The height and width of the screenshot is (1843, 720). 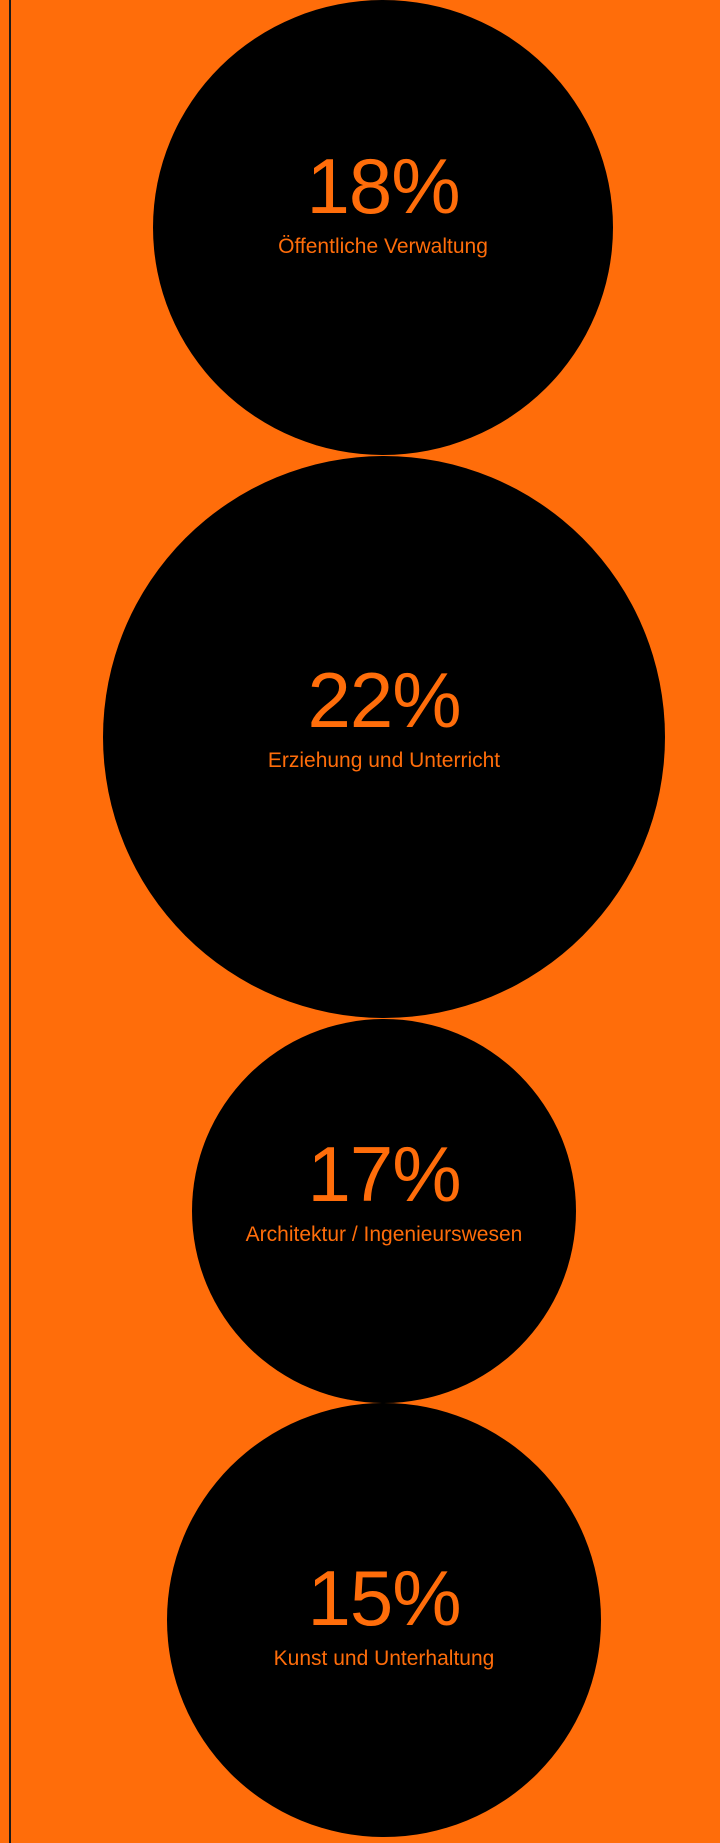 I want to click on bubble-value: 18%, so click(x=383, y=185).